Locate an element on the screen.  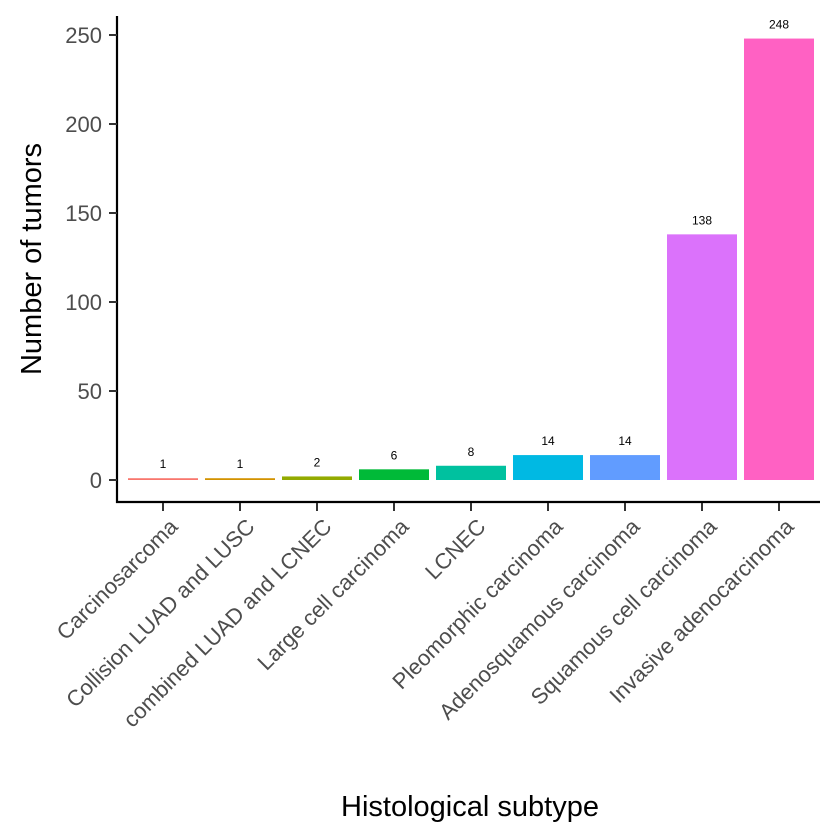
data-label: 8 is located at coordinates (471, 452).